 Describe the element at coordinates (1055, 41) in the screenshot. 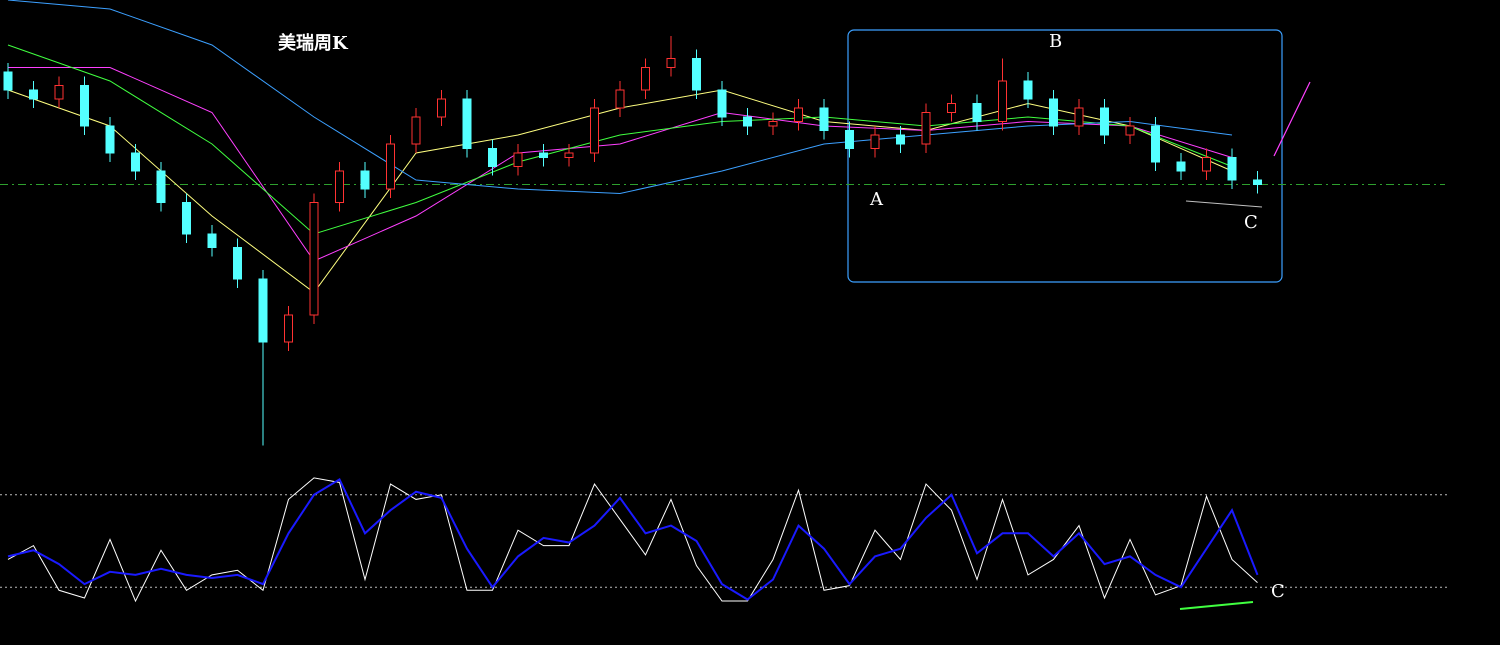

I see `annotation: B` at that location.